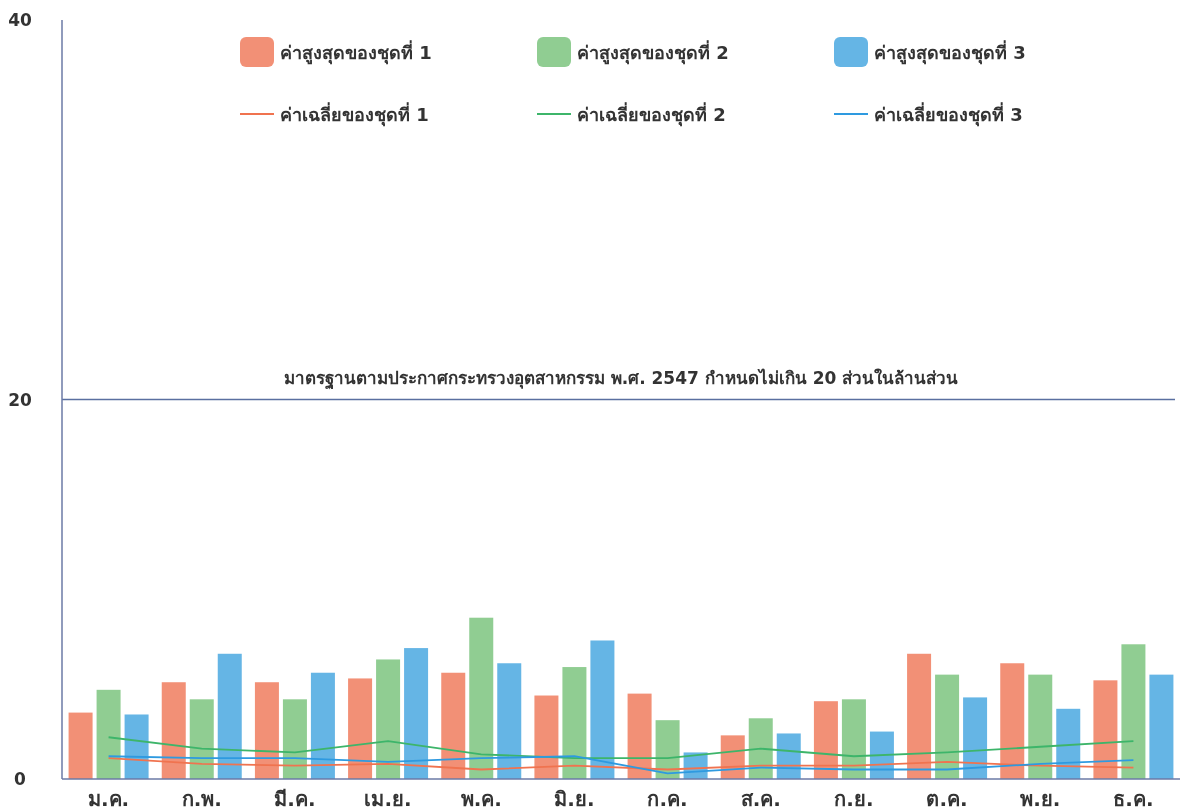  What do you see at coordinates (947, 799) in the screenshot?
I see `x-tick-label: ต.ค.` at bounding box center [947, 799].